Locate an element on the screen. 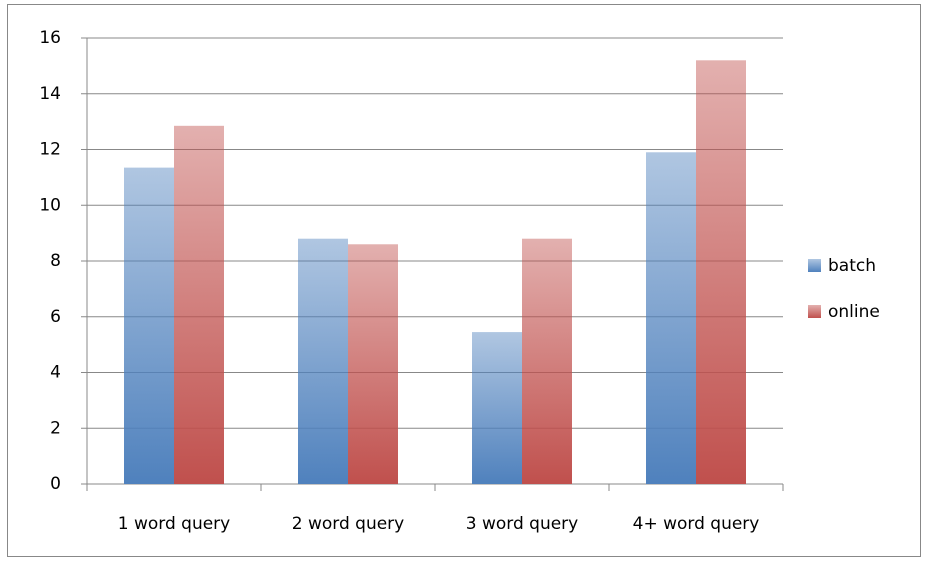 The image size is (928, 561). y-tick-label: 16 is located at coordinates (50, 38).